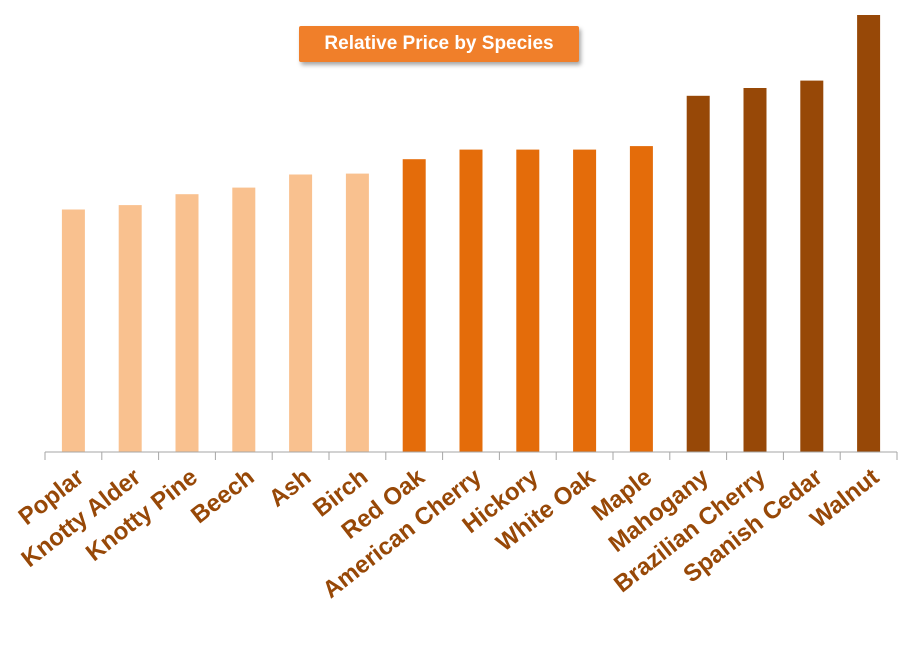  Describe the element at coordinates (414, 305) in the screenshot. I see `bar-red-oak` at that location.